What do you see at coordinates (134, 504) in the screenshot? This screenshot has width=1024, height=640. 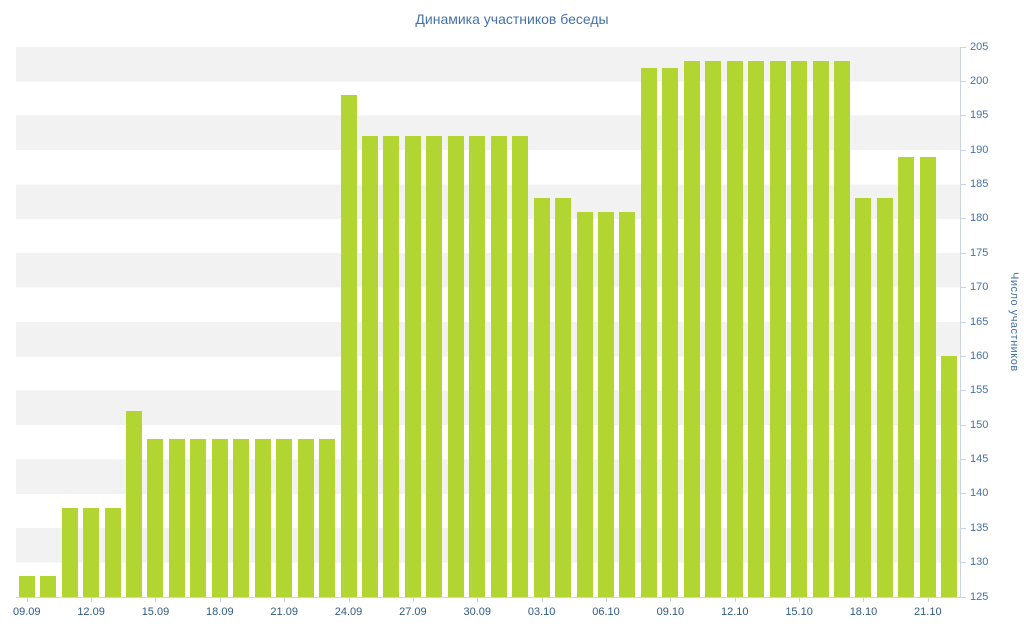 I see `bar-14.09` at bounding box center [134, 504].